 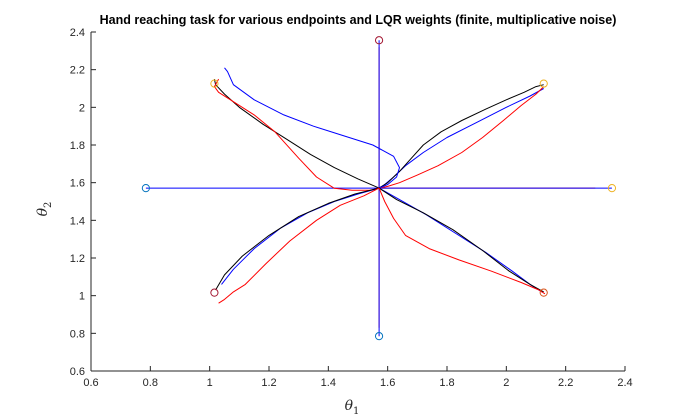 I want to click on x-tick-label-7: 1.8, so click(x=446, y=383).